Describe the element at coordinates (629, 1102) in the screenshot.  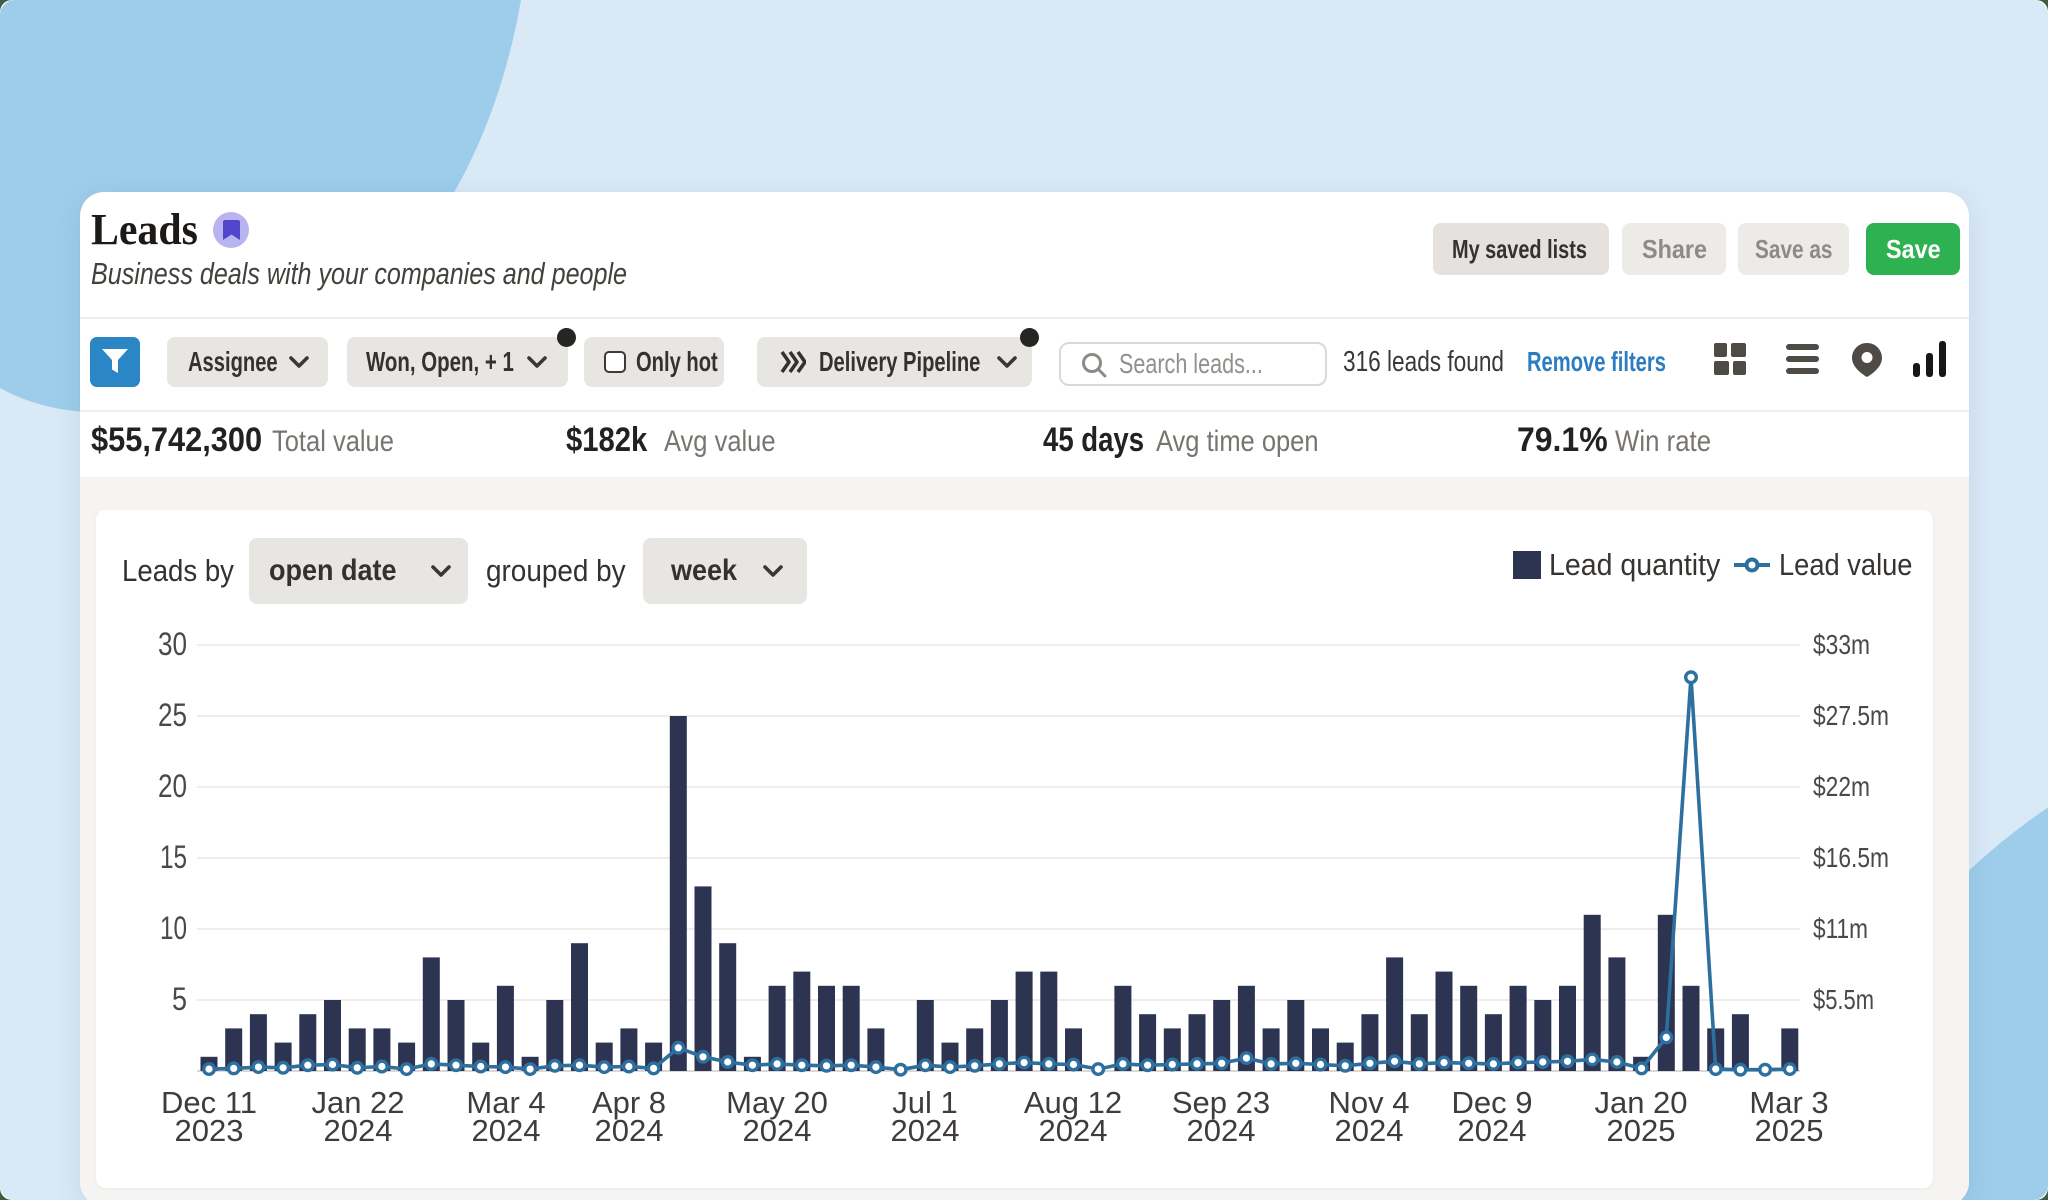
I see `svg-text: Apr 8` at that location.